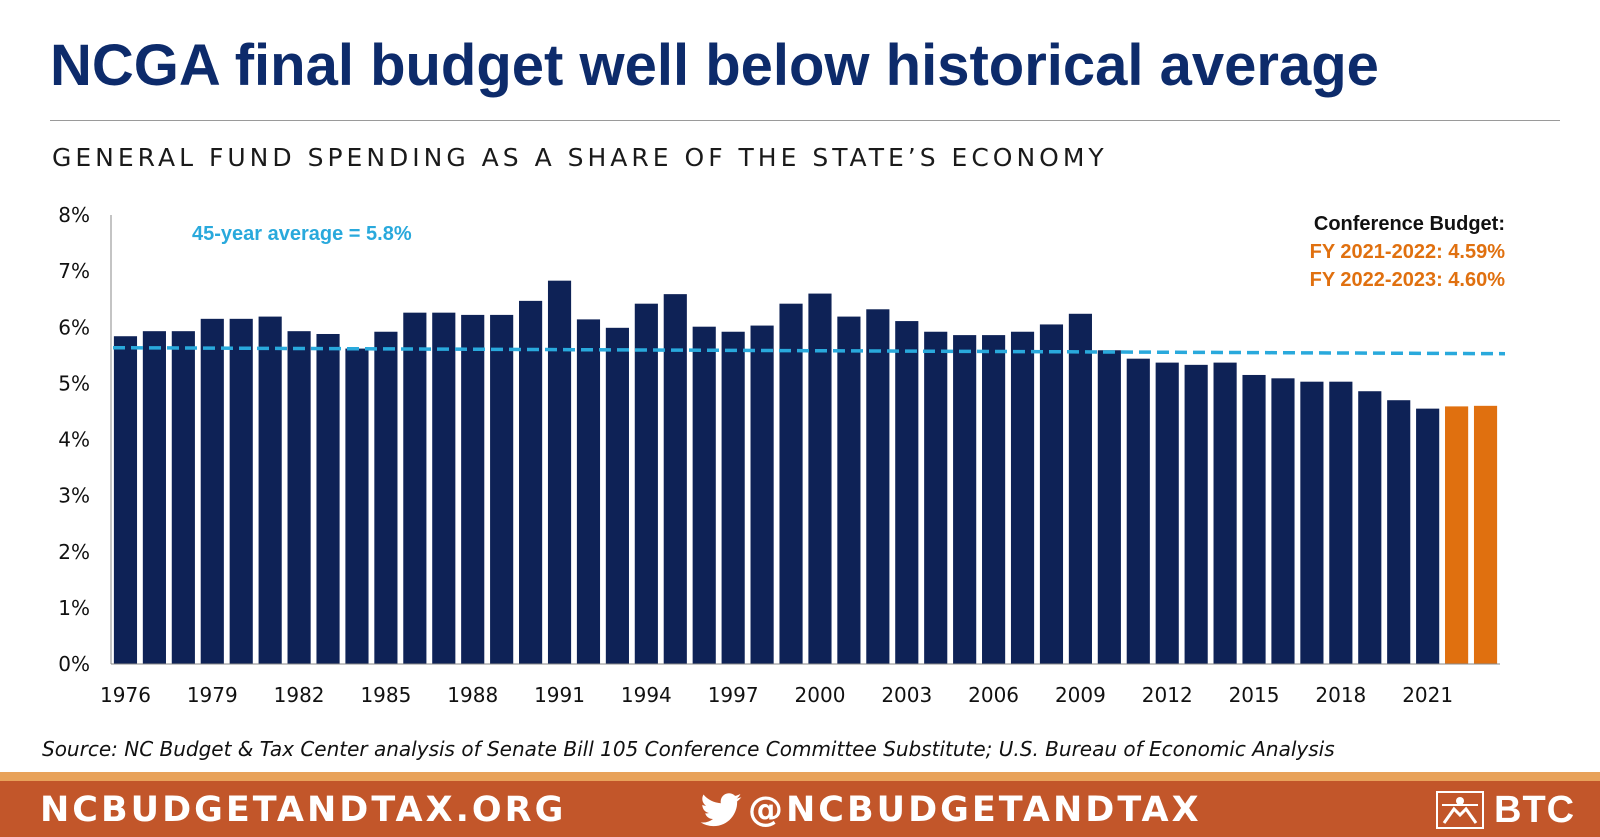 The width and height of the screenshot is (1600, 837). What do you see at coordinates (878, 486) in the screenshot?
I see `bar-2002` at bounding box center [878, 486].